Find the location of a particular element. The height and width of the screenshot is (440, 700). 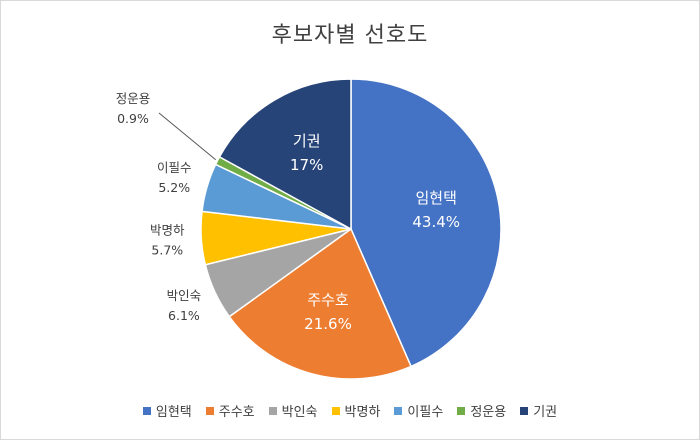

legend-item: 박명하 is located at coordinates (356, 410).